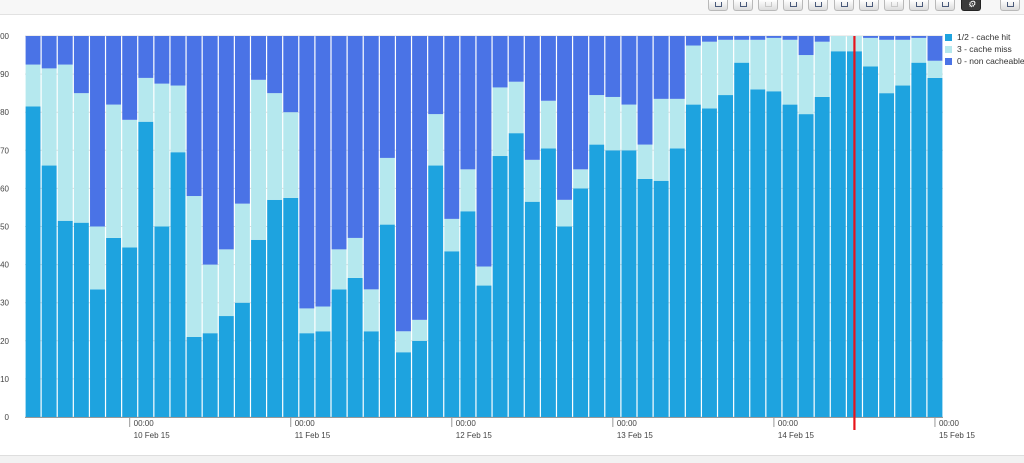 The image size is (1024, 463). What do you see at coordinates (919, 5) in the screenshot?
I see `stacked-chart-button-icon` at bounding box center [919, 5].